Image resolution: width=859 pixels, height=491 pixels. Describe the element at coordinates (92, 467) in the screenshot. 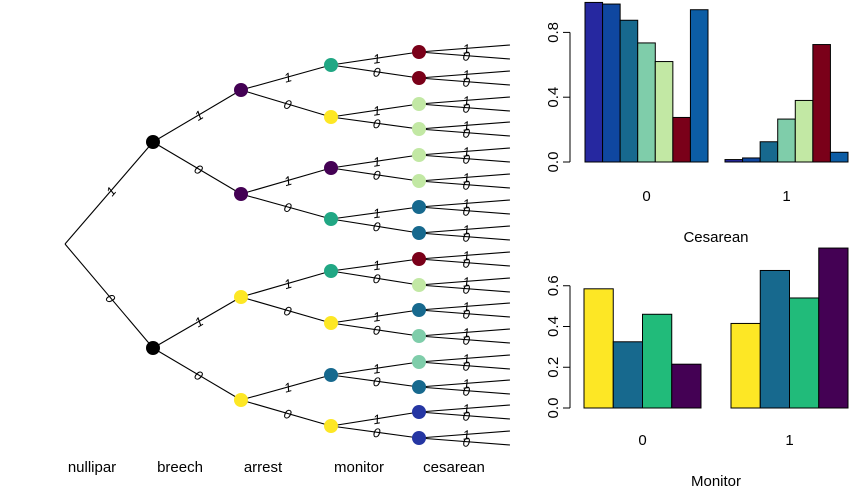

I see `level-label-nullipar: nullipar` at that location.